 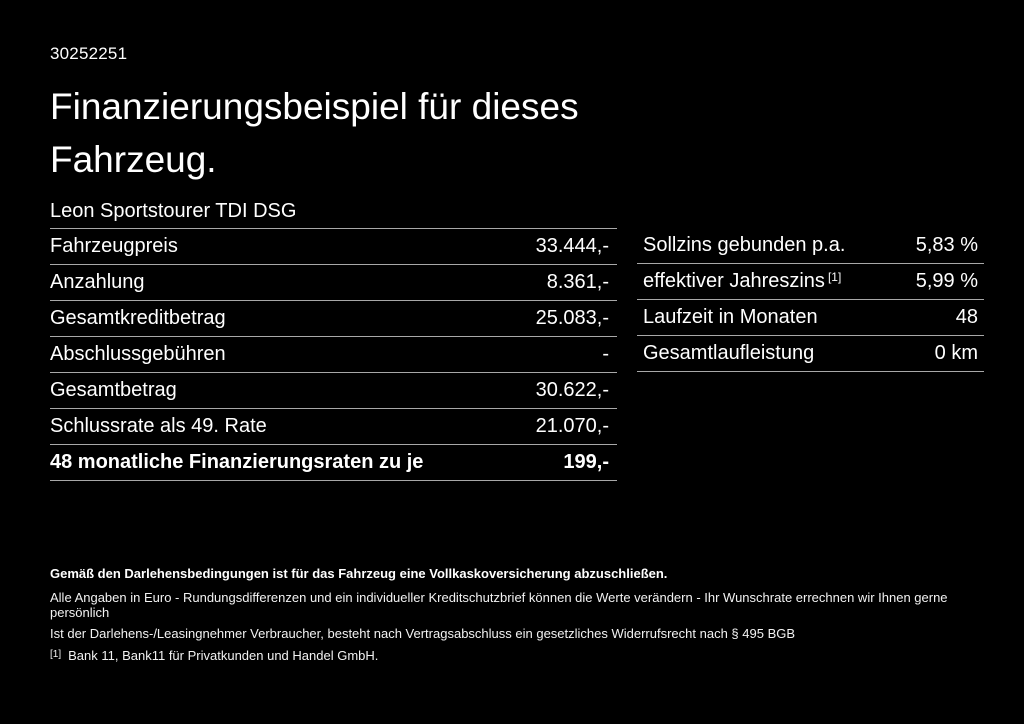 What do you see at coordinates (89, 53) in the screenshot?
I see `offer-id: 30252251` at bounding box center [89, 53].